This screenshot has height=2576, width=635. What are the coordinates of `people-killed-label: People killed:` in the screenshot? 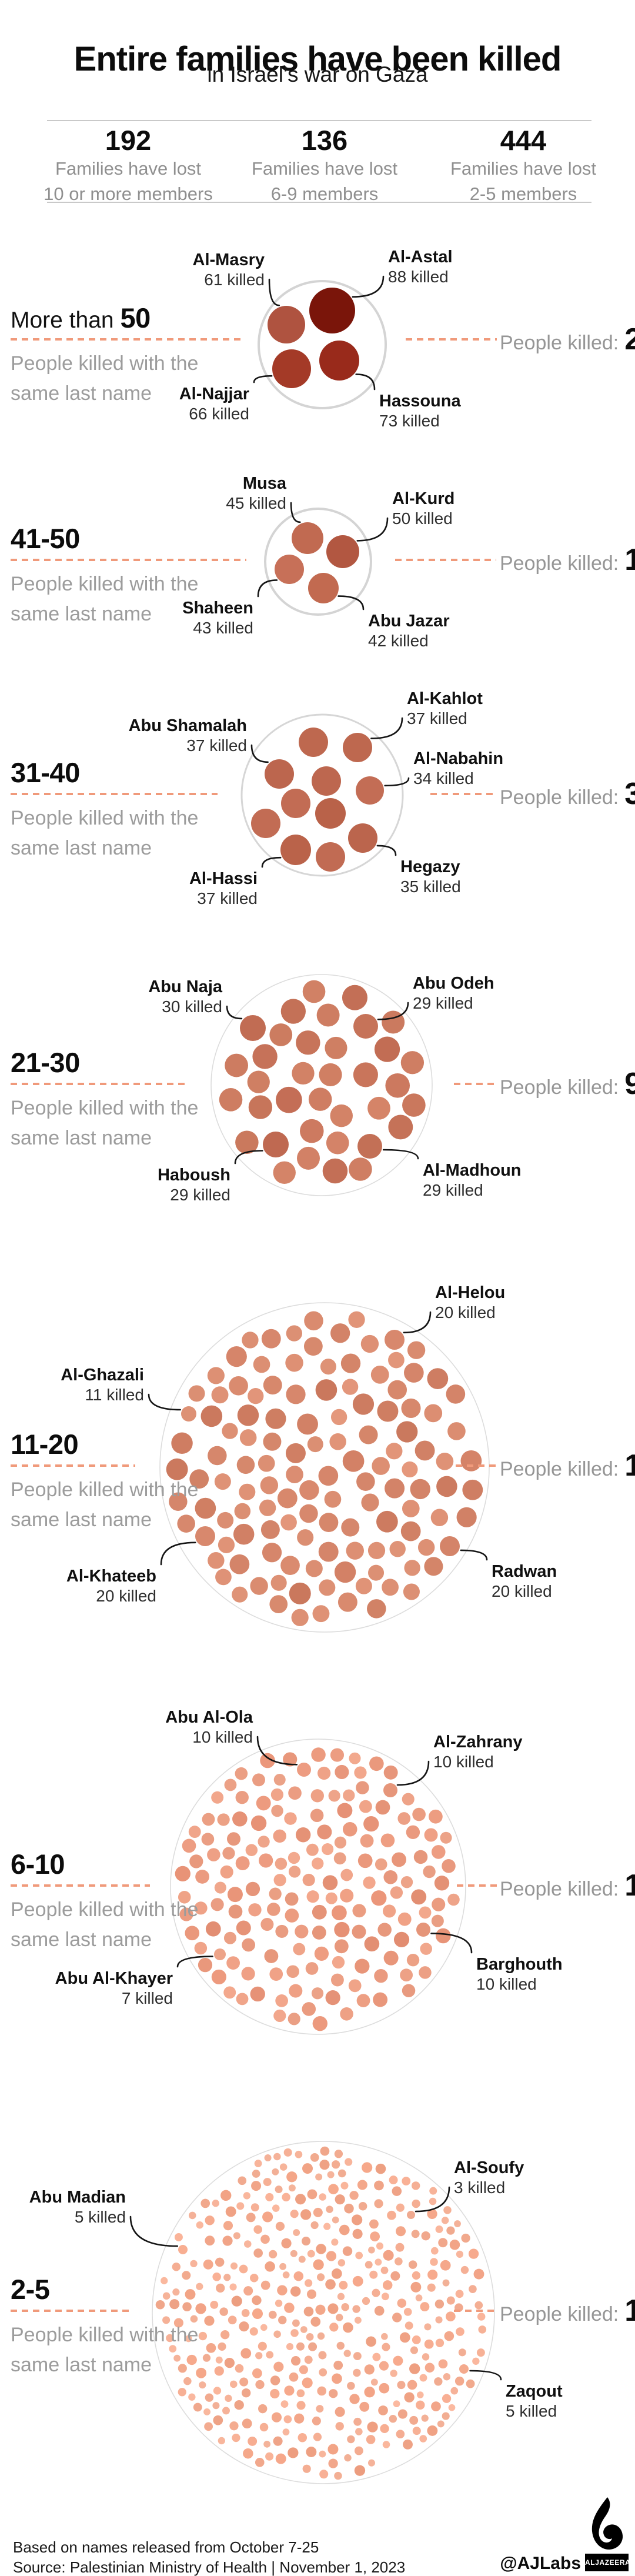 It's located at (559, 797).